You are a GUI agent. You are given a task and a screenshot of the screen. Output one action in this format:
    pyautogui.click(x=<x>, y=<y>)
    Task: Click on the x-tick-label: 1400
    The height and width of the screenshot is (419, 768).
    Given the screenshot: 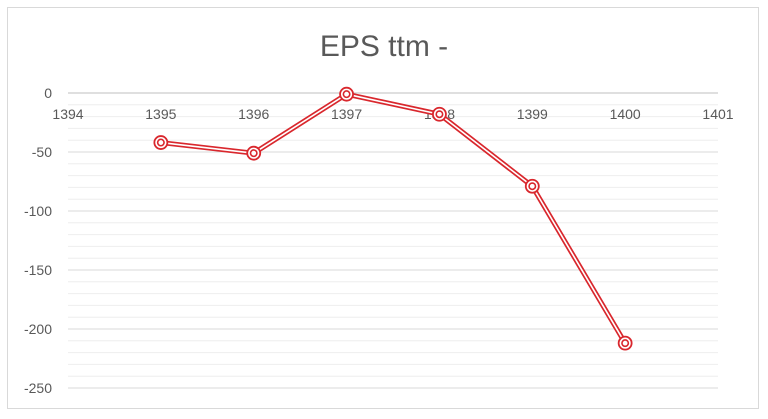 What is the action you would take?
    pyautogui.click(x=625, y=114)
    